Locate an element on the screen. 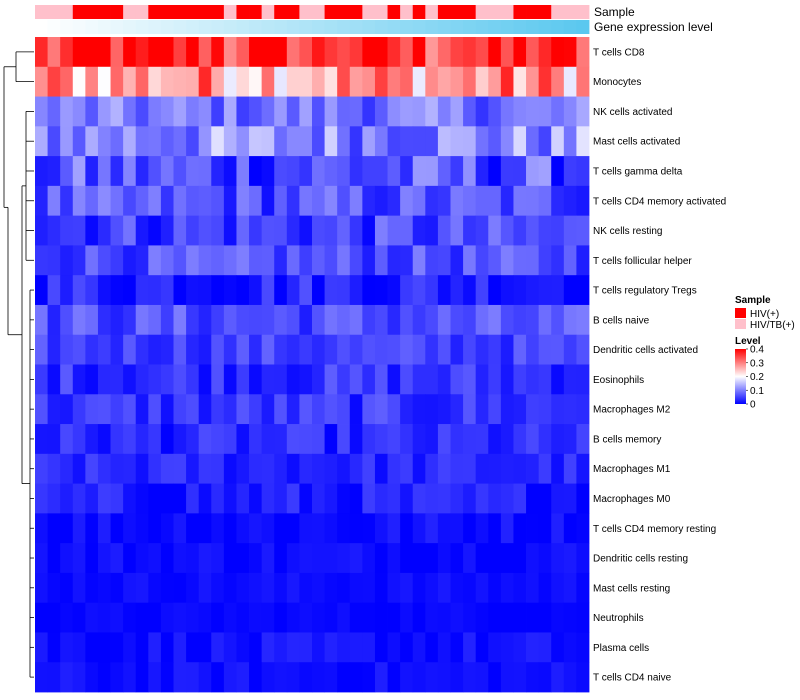 This screenshot has height=700, width=800. row-label: T cells regulatory Tregs is located at coordinates (645, 291).